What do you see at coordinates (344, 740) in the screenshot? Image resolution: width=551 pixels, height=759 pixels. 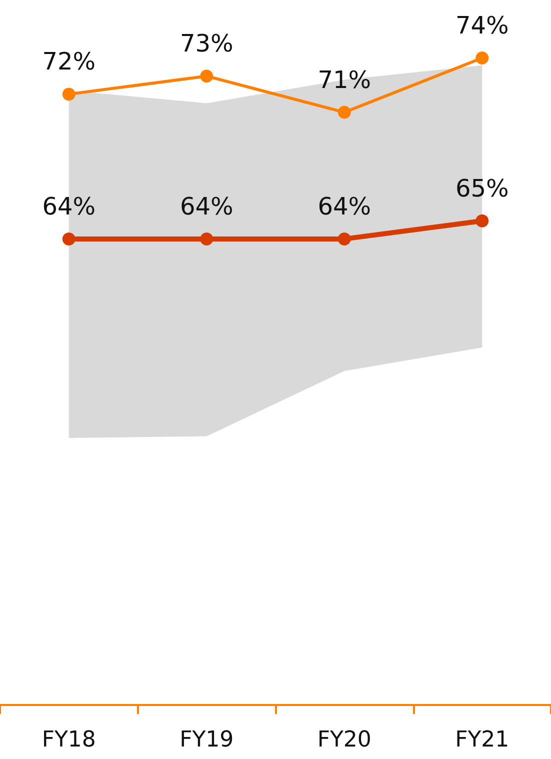 I see `x-tick-label: FY20` at bounding box center [344, 740].